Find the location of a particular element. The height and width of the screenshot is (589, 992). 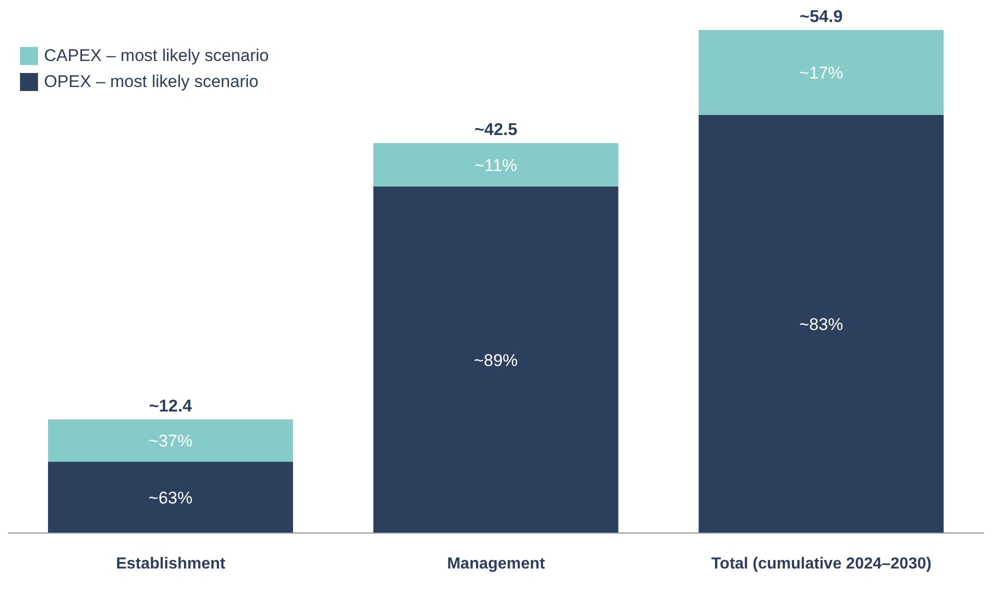

legend-label: CAPEX – most likely scenario is located at coordinates (156, 56).